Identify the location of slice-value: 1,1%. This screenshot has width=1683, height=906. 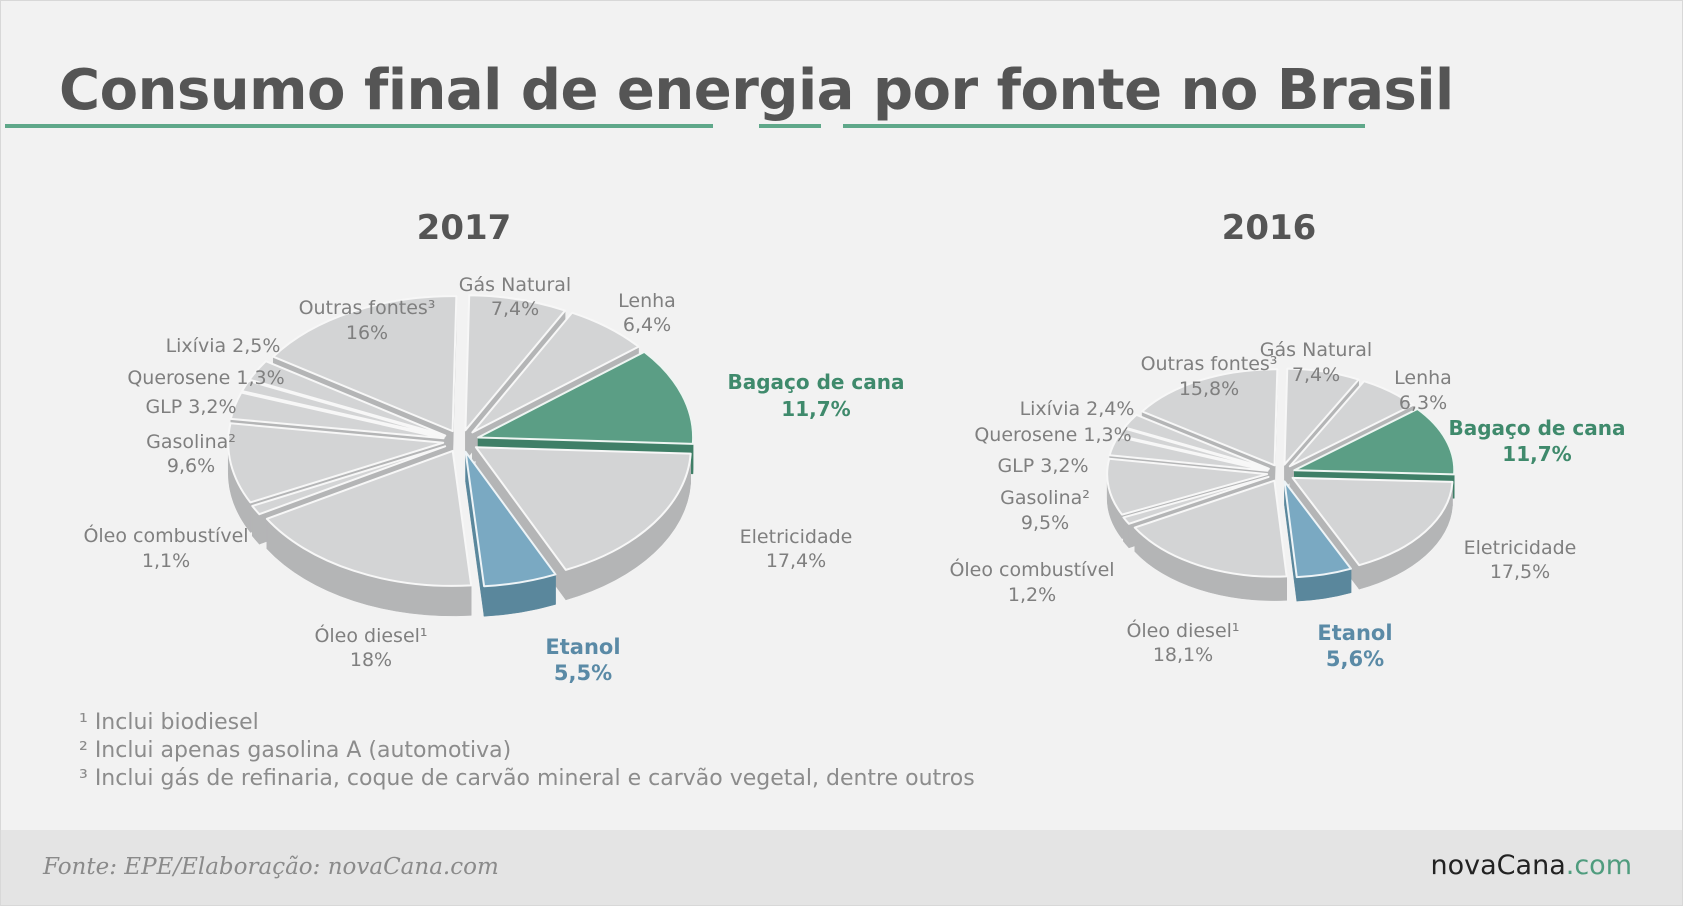
(166, 561).